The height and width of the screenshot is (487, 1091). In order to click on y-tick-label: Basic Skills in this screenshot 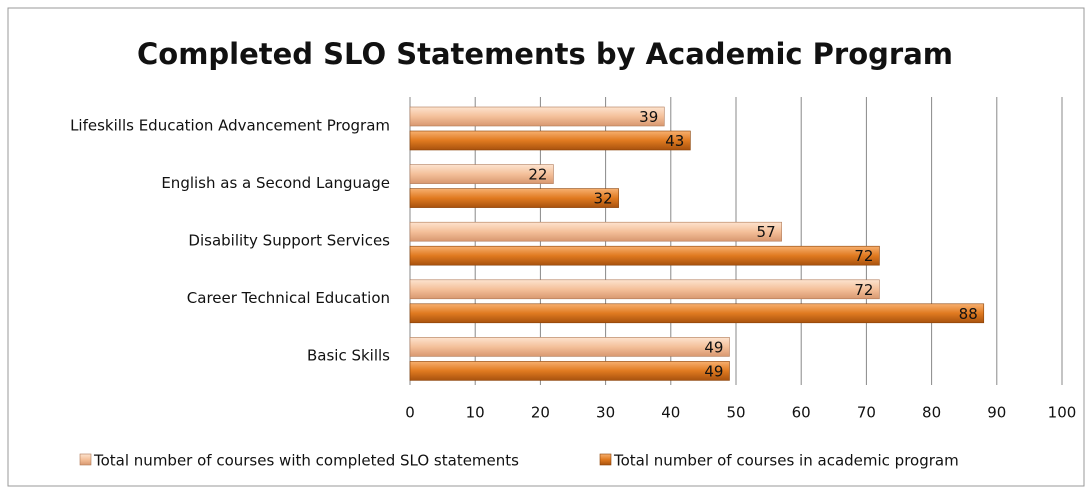, I will do `click(348, 356)`.